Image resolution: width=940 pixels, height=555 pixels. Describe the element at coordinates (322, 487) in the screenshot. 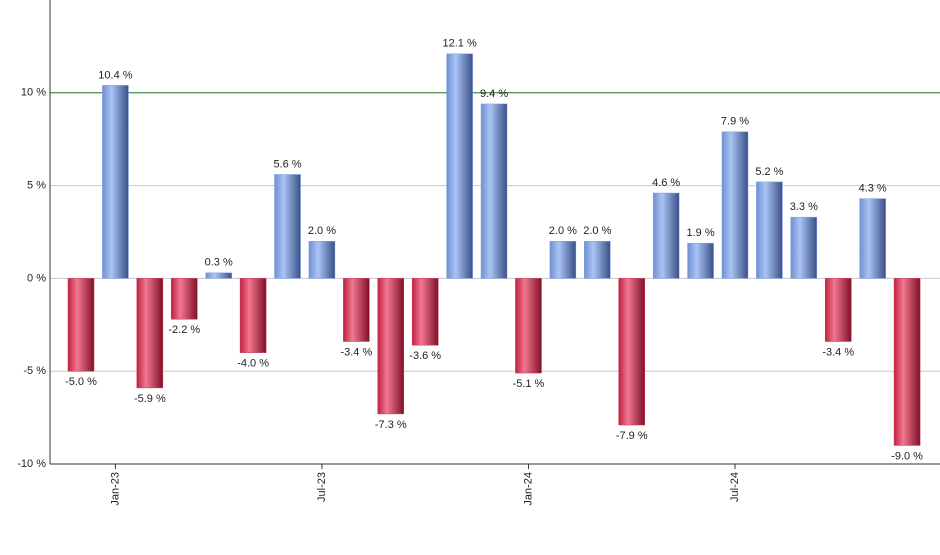

I see `x-tick-label: Jul-23` at that location.